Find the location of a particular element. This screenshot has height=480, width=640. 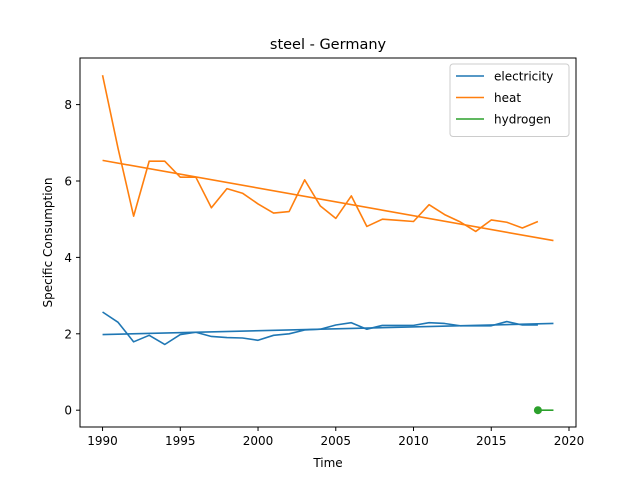

x-tick-label: 2015 is located at coordinates (491, 441).